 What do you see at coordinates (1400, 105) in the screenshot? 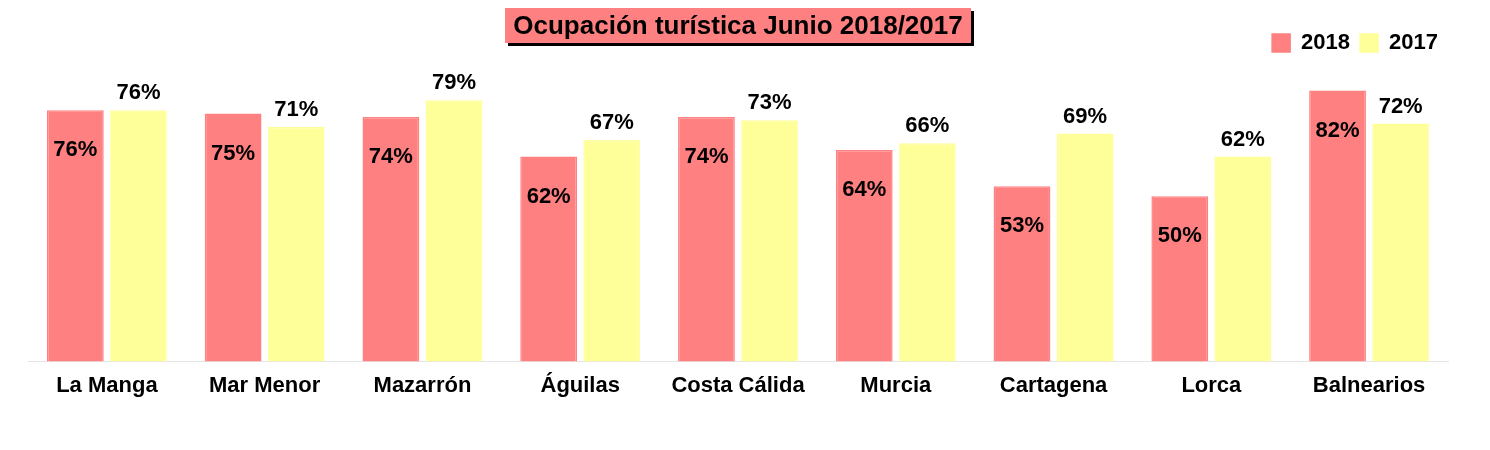
I see `data-label: 72%` at bounding box center [1400, 105].